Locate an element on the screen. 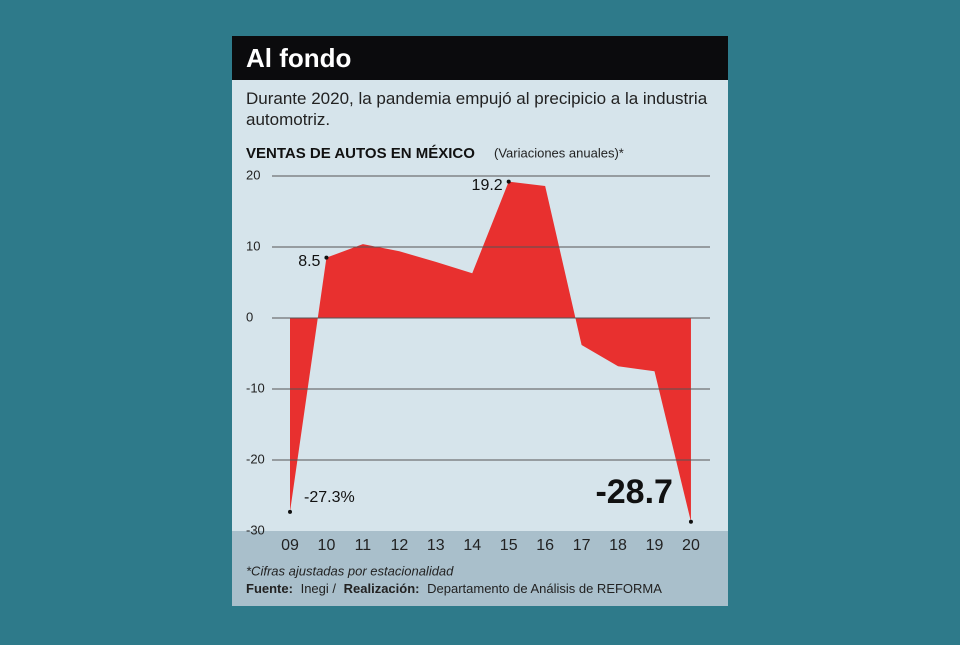 Image resolution: width=960 pixels, height=645 pixels. value-label: 8.5 is located at coordinates (309, 261).